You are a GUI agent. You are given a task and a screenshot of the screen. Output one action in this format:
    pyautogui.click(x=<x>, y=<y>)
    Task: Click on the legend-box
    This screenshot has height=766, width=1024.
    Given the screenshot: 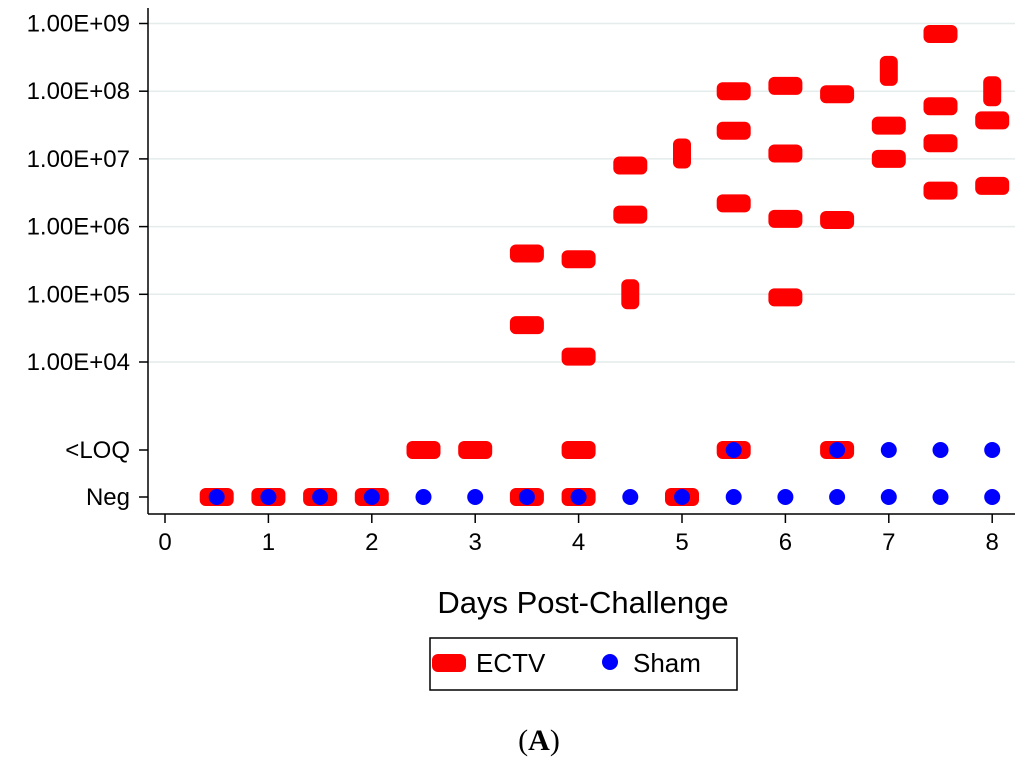 What is the action you would take?
    pyautogui.click(x=583, y=664)
    